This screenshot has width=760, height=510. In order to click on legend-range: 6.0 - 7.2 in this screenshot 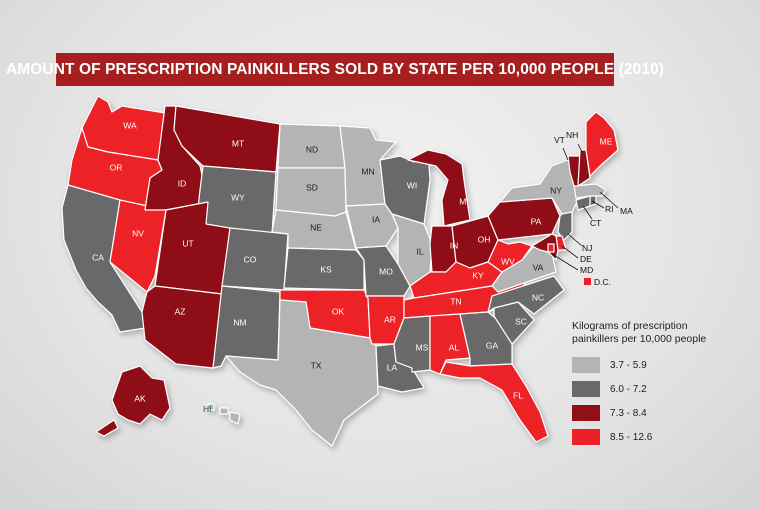, I will do `click(628, 389)`.